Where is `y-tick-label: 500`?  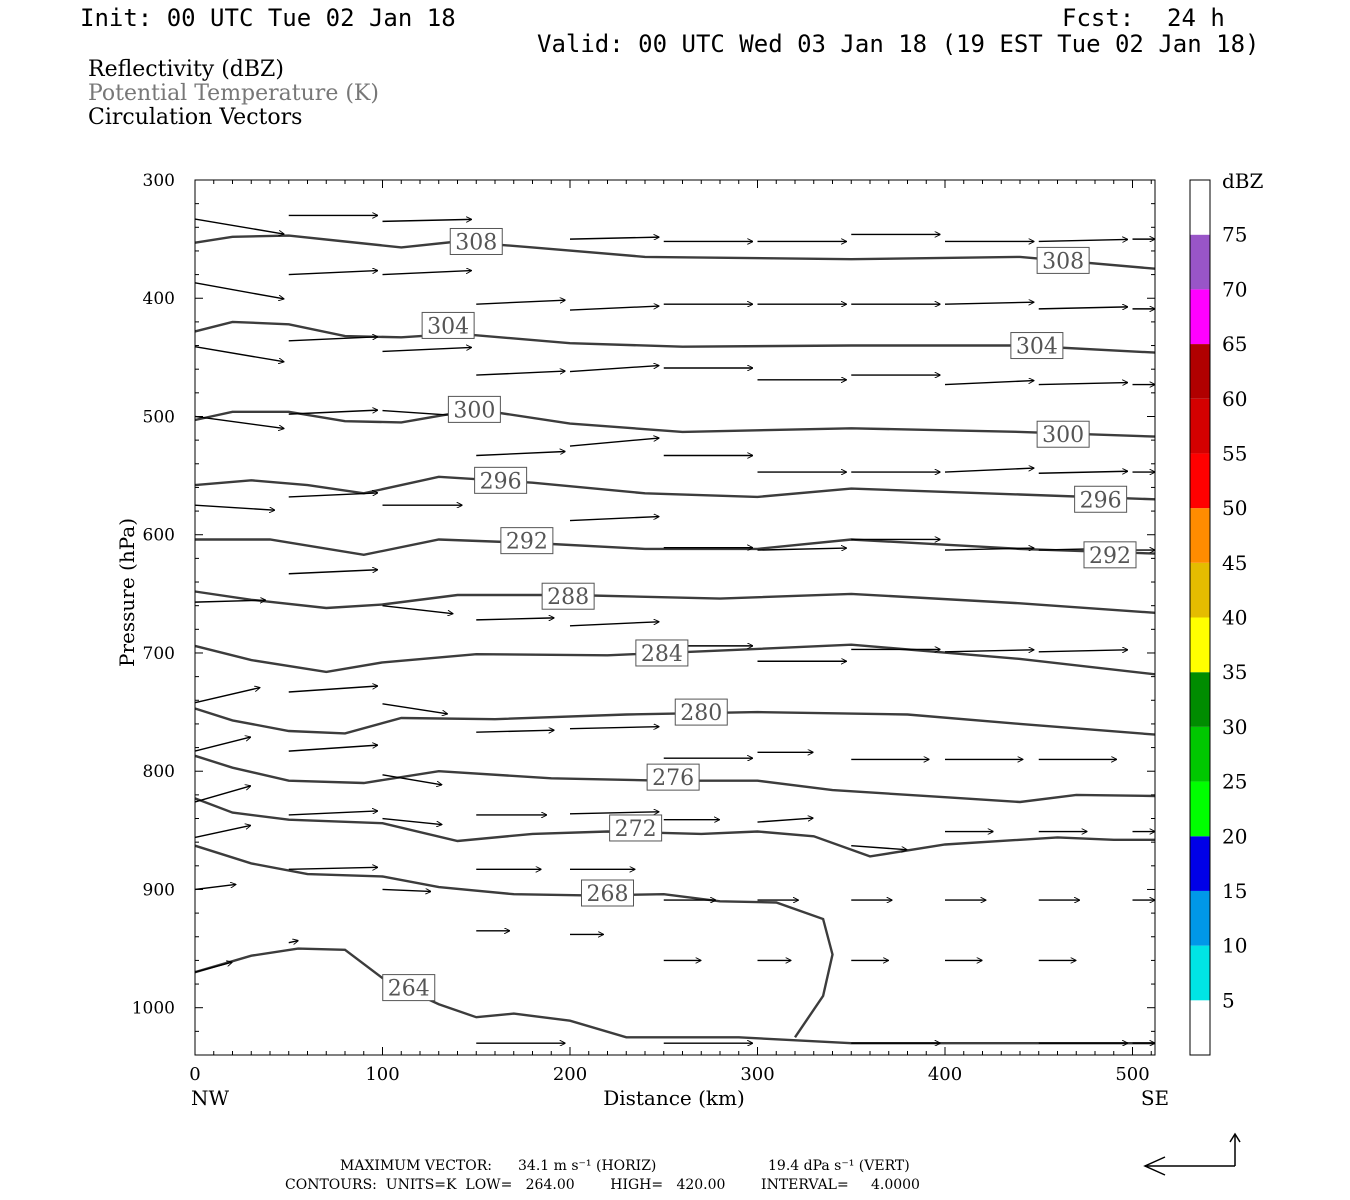 y-tick-label: 500 is located at coordinates (159, 417).